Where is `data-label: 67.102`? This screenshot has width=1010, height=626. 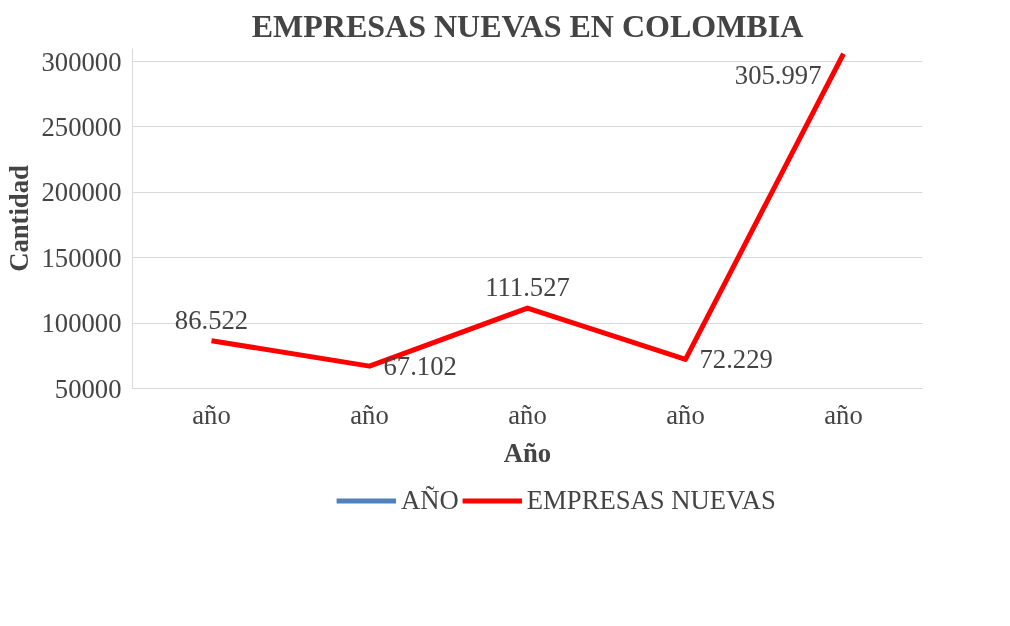
data-label: 67.102 is located at coordinates (420, 366).